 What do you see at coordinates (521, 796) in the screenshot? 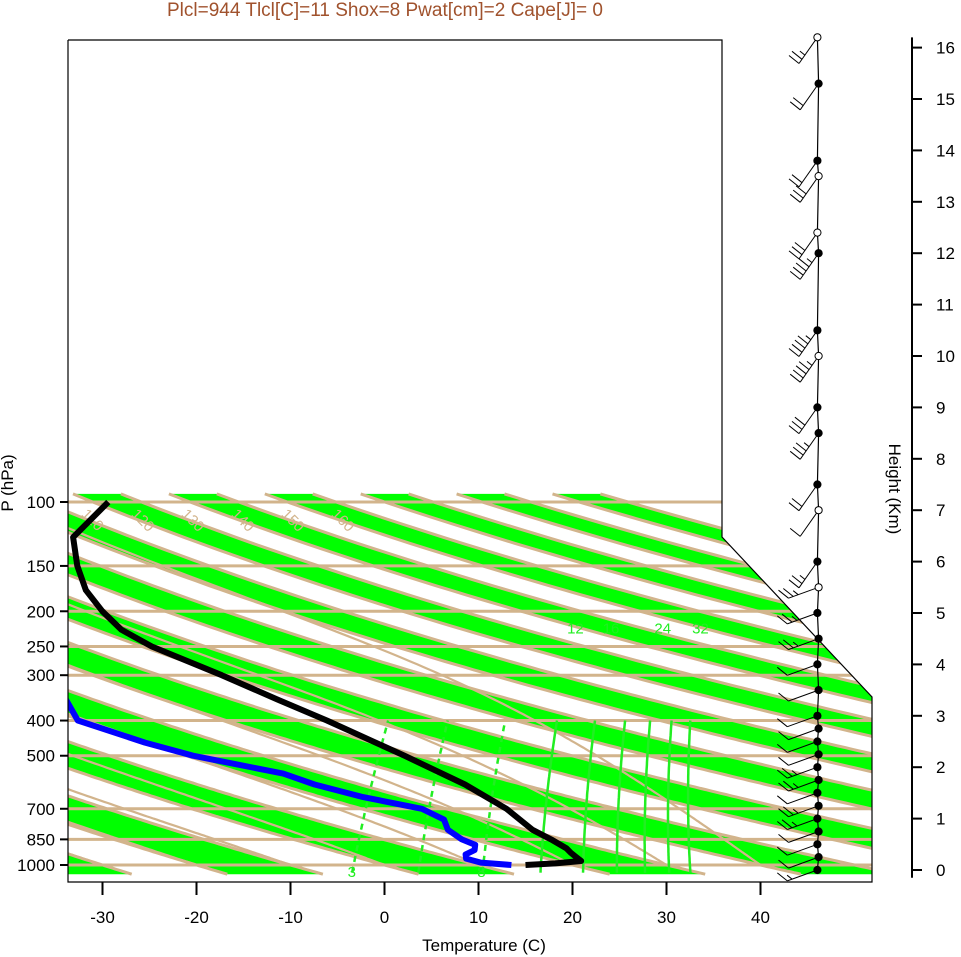
I see `mixing-ratio-lines` at bounding box center [521, 796].